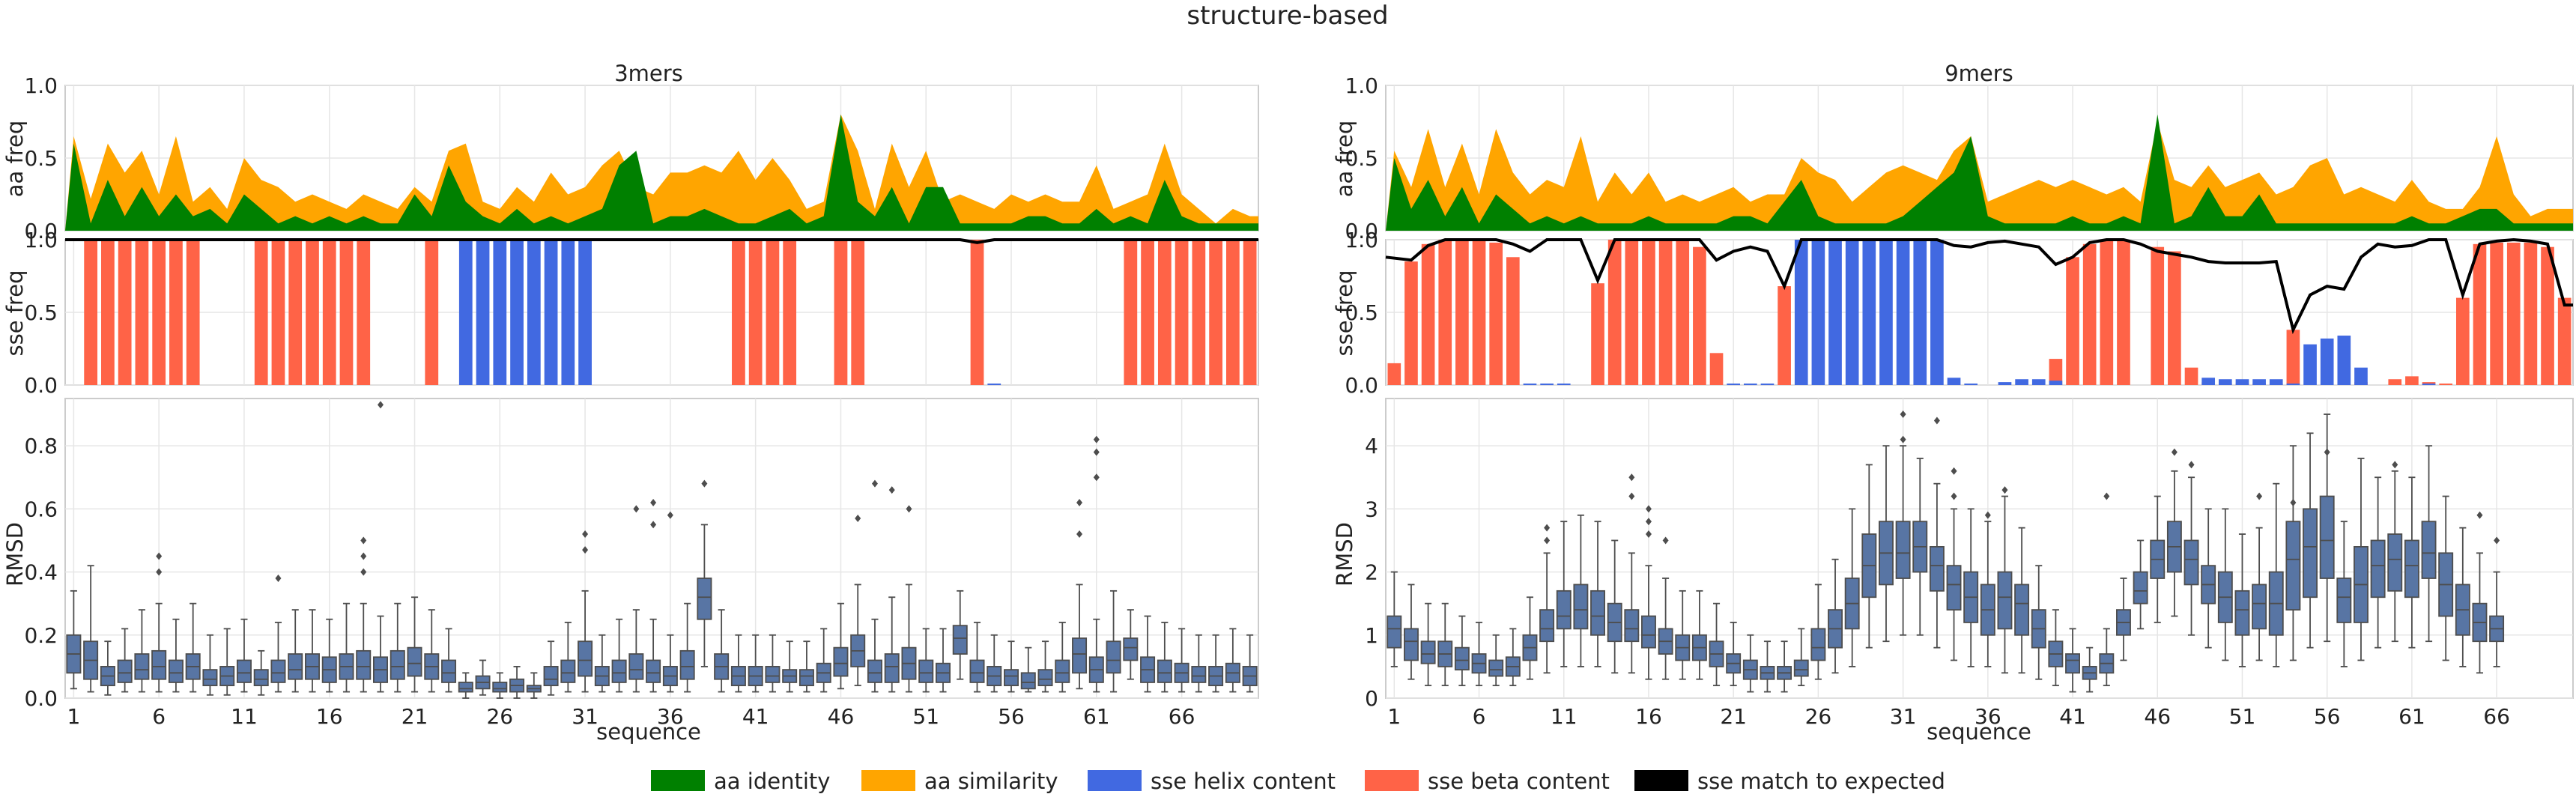 The height and width of the screenshot is (803, 2576). What do you see at coordinates (661, 172) in the screenshot?
I see `aa-area-aa-identity` at bounding box center [661, 172].